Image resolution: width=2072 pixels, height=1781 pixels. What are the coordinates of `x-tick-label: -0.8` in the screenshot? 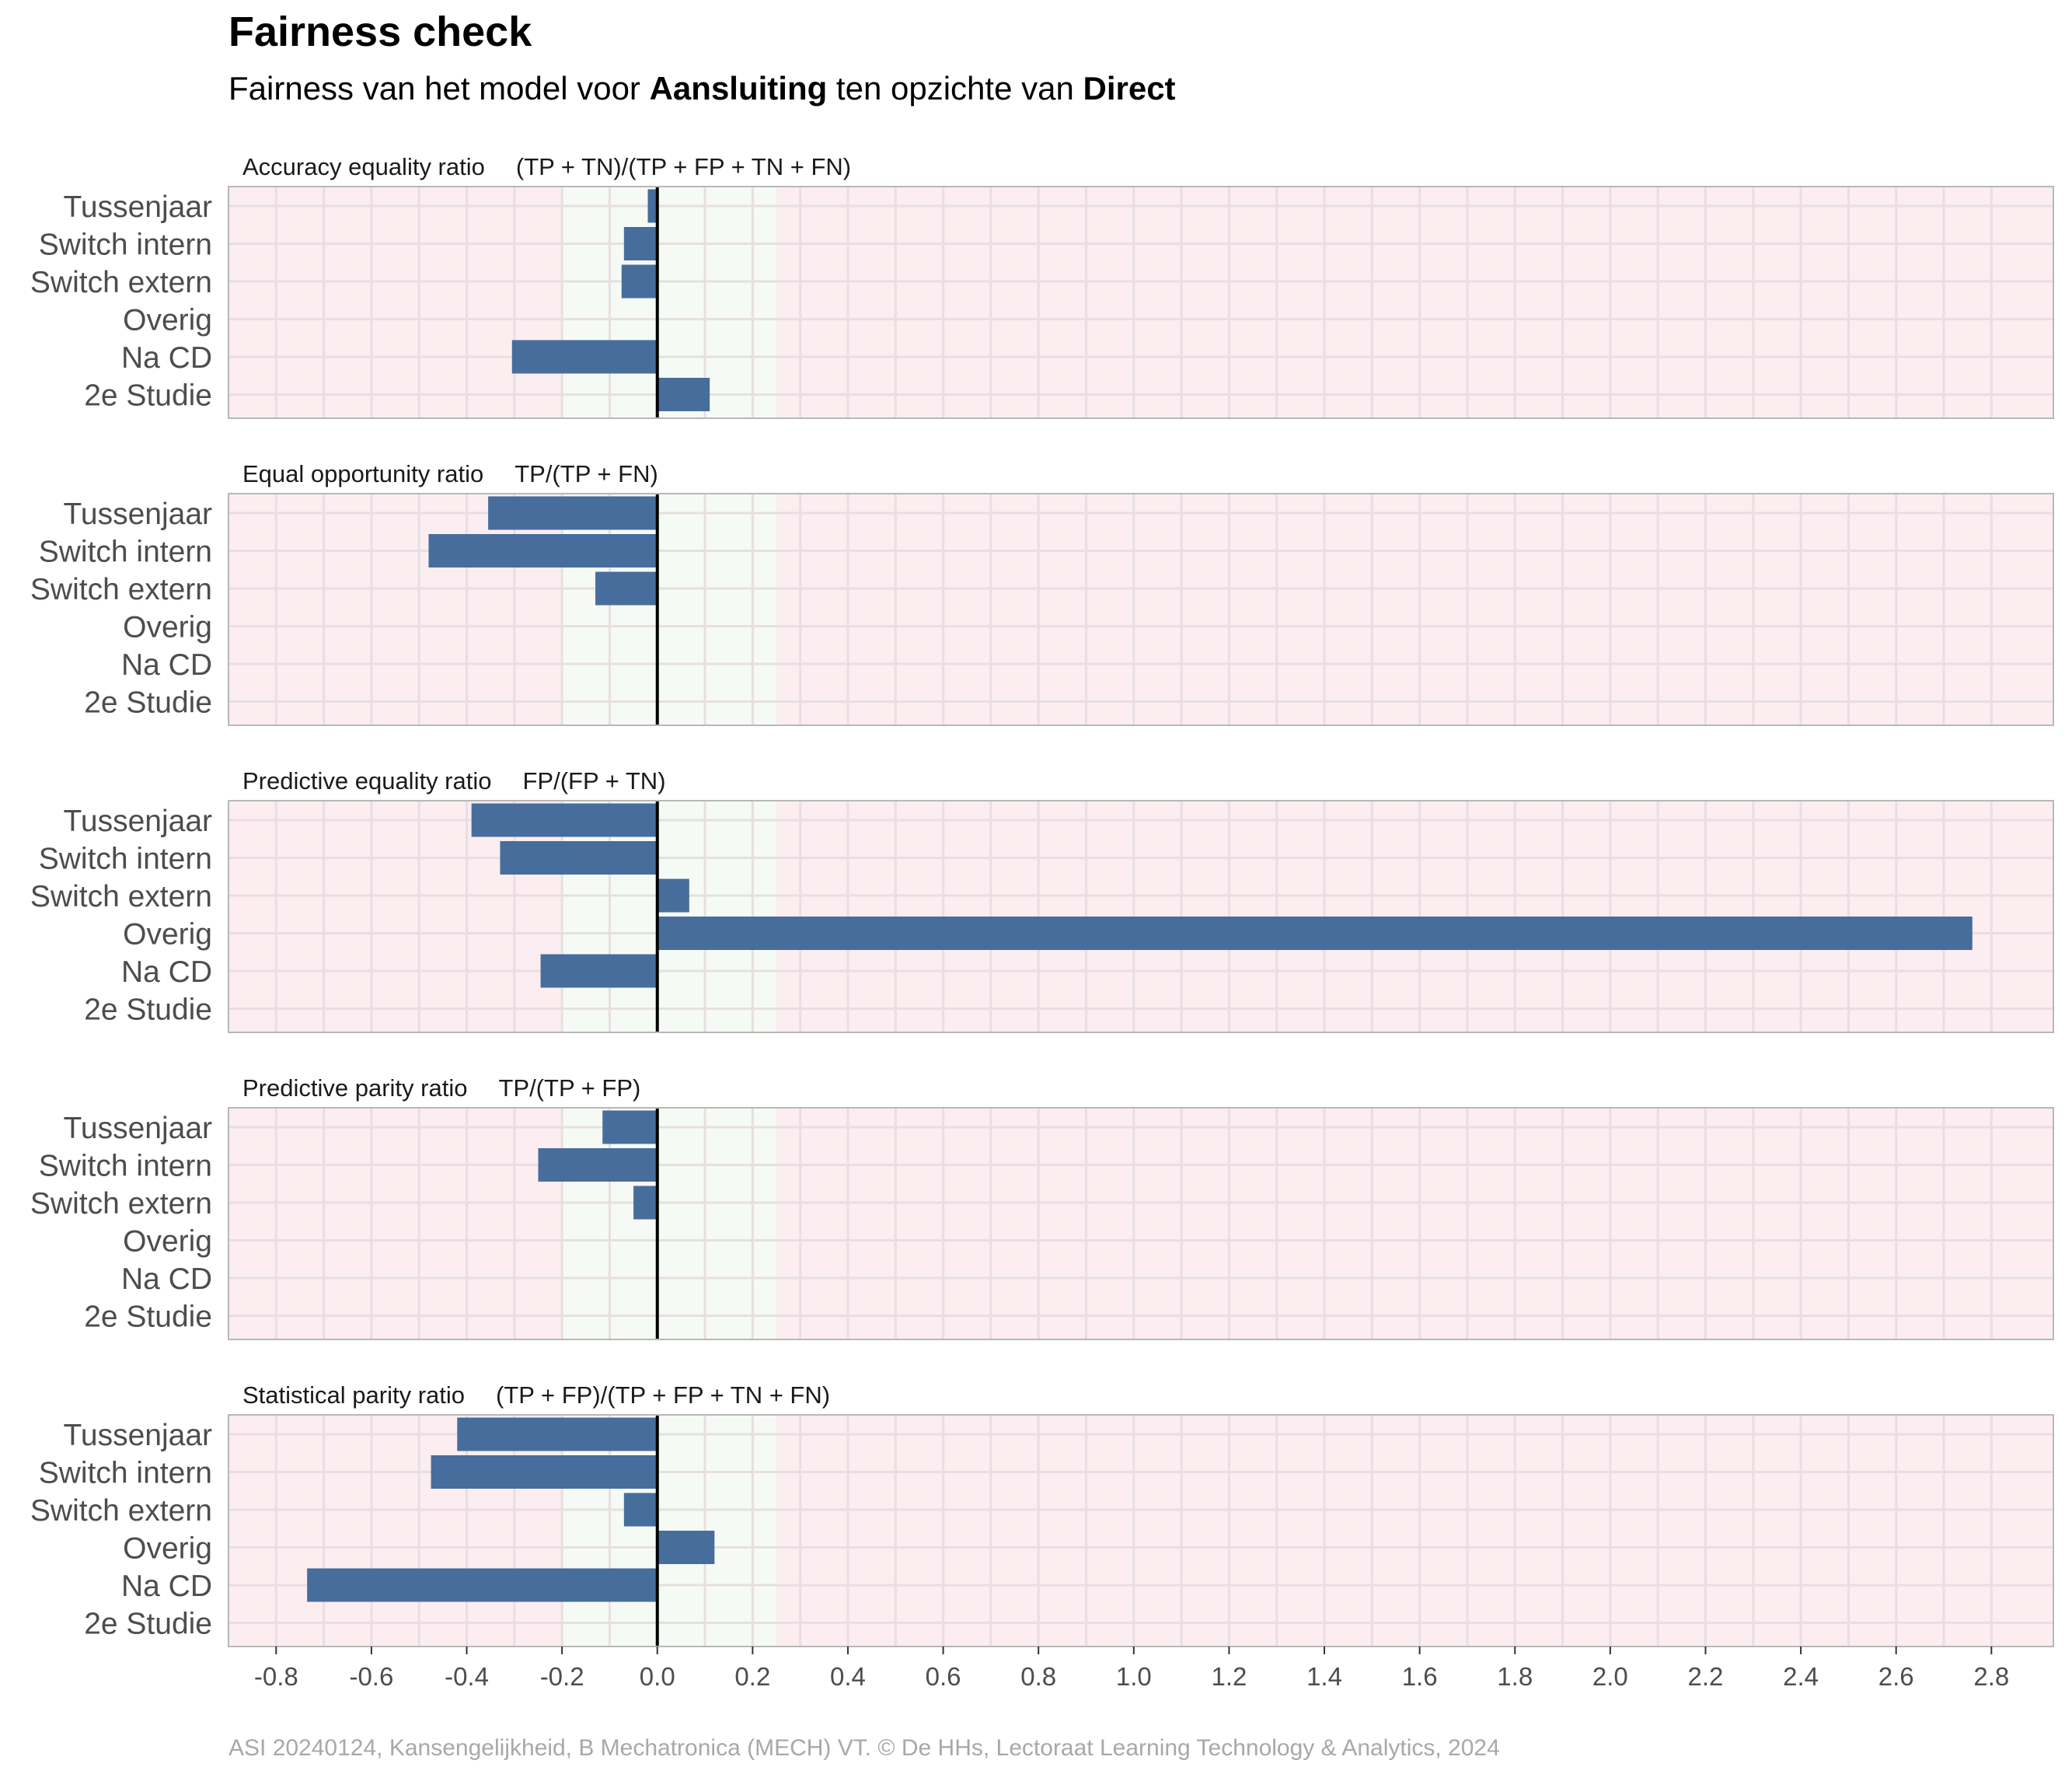 It's located at (276, 1676).